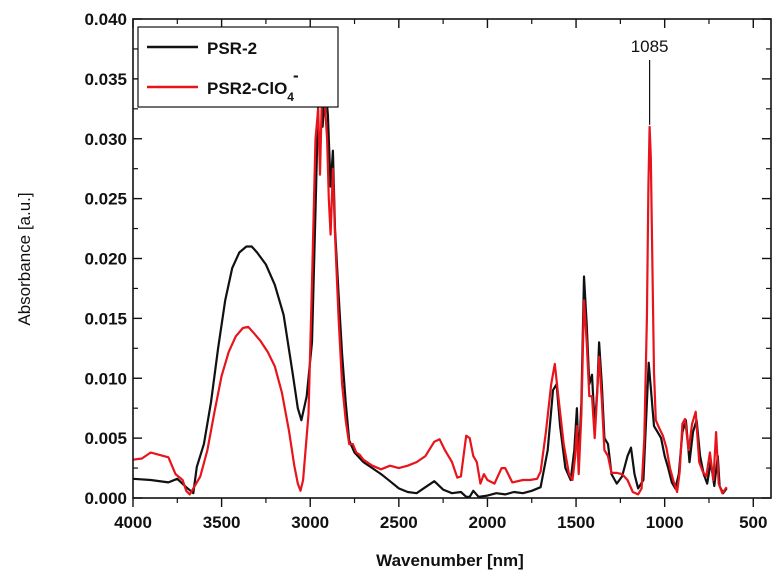  Describe the element at coordinates (650, 81) in the screenshot. I see `annotation: 1085` at that location.